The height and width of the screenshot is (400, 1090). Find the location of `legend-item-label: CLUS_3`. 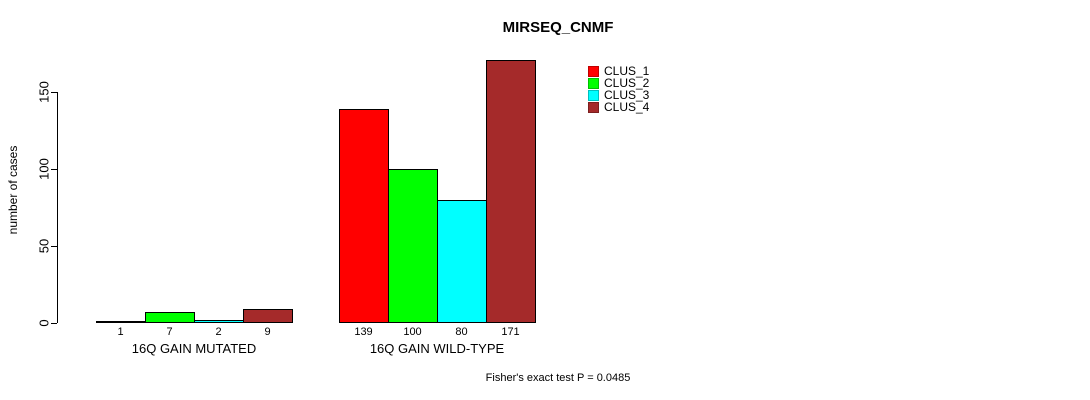

legend-item-label: CLUS_3 is located at coordinates (627, 95).